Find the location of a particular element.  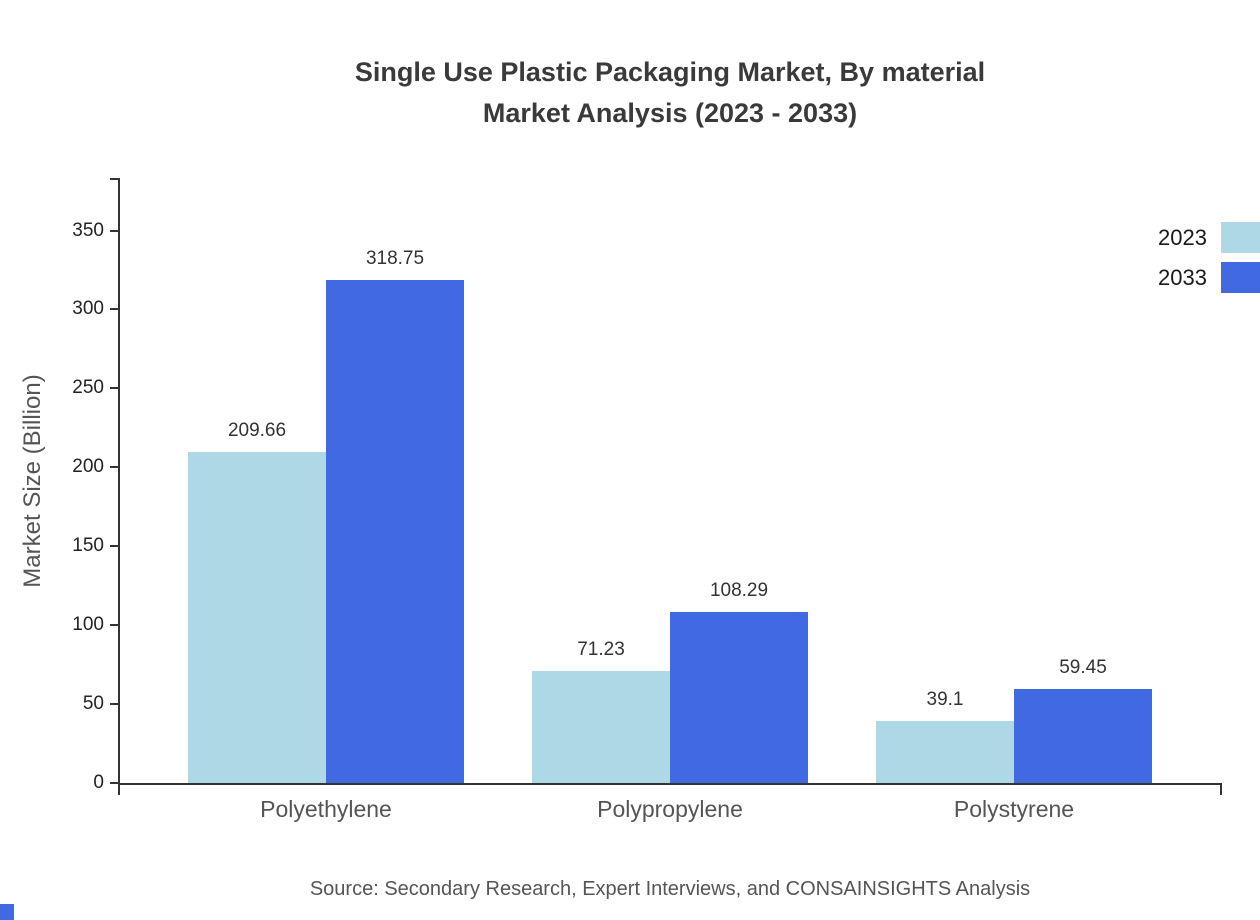

bar-2023-polystyrene is located at coordinates (945, 752).